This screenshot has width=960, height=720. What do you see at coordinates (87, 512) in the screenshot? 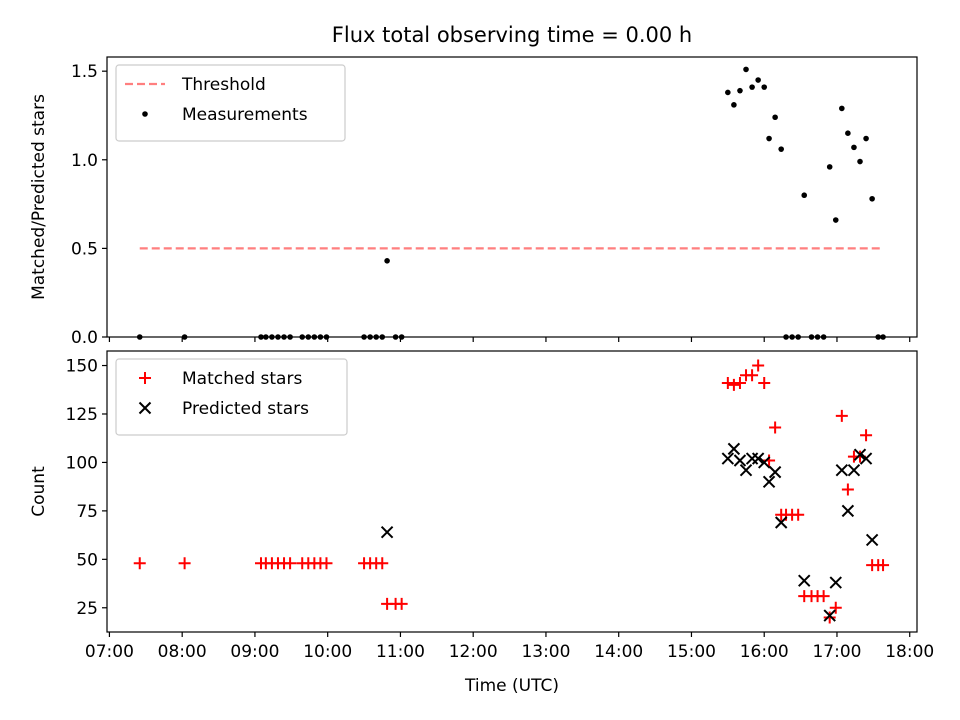
I see `y-tick-label: 75` at bounding box center [87, 512].